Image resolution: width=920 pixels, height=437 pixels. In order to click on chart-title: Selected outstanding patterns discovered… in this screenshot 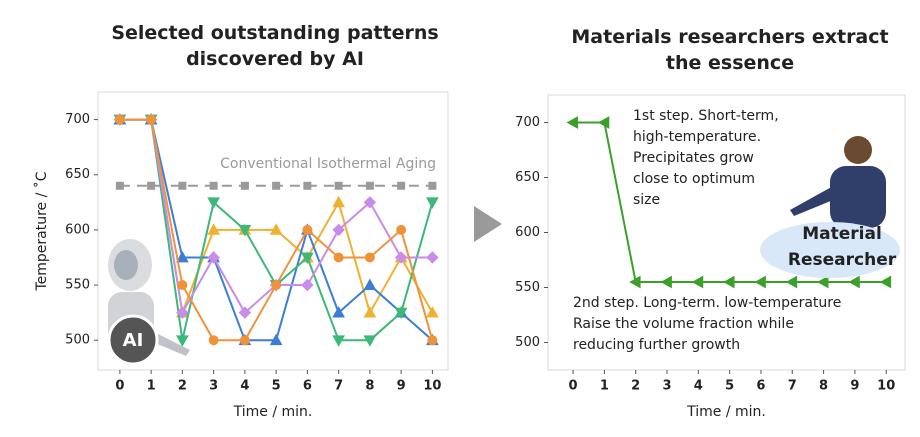, I will do `click(275, 46)`.